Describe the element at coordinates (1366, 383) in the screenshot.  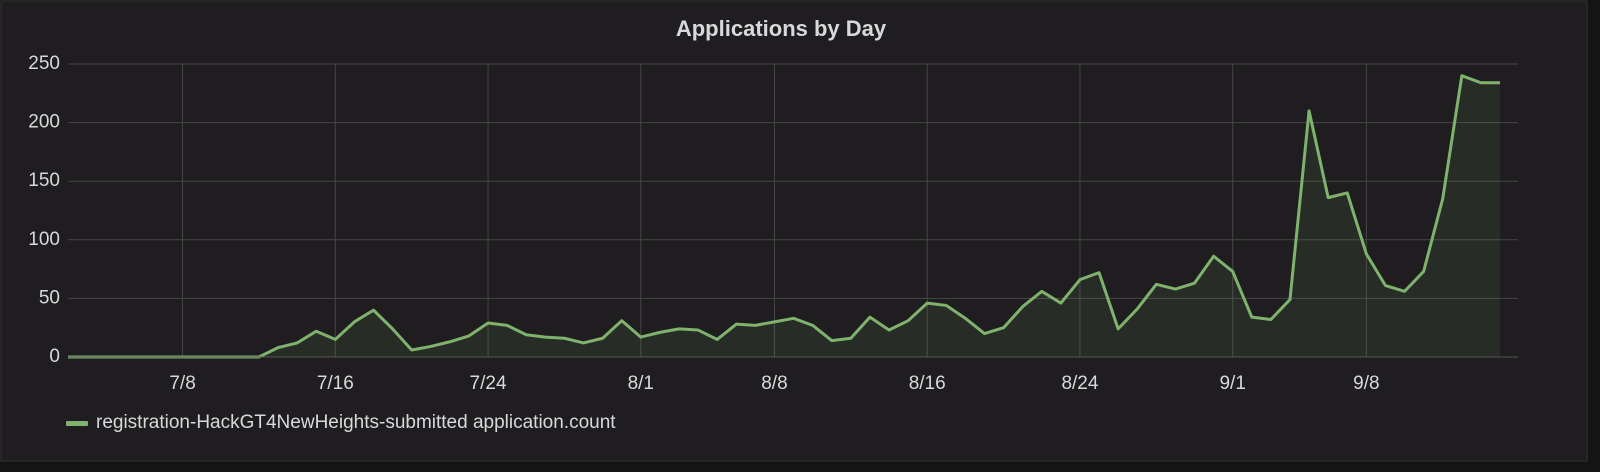
I see `x-tick-label: 9/8` at that location.